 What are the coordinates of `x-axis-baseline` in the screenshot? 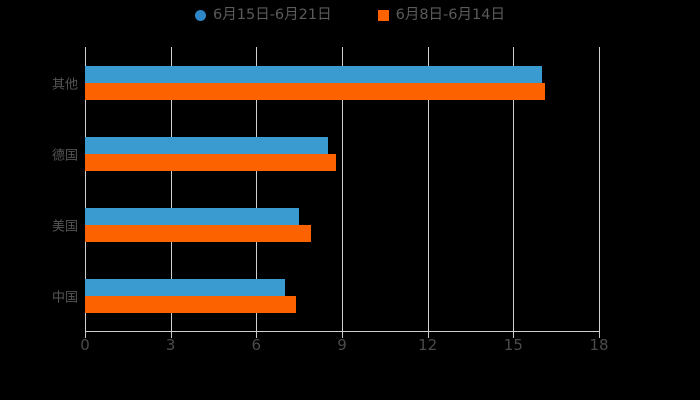 It's located at (342, 331).